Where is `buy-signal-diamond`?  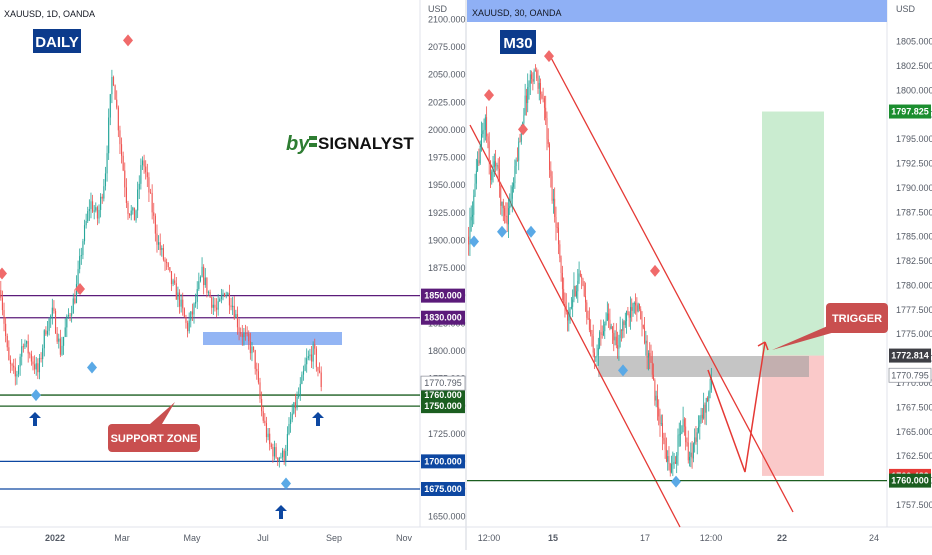
buy-signal-diamond is located at coordinates (92, 367).